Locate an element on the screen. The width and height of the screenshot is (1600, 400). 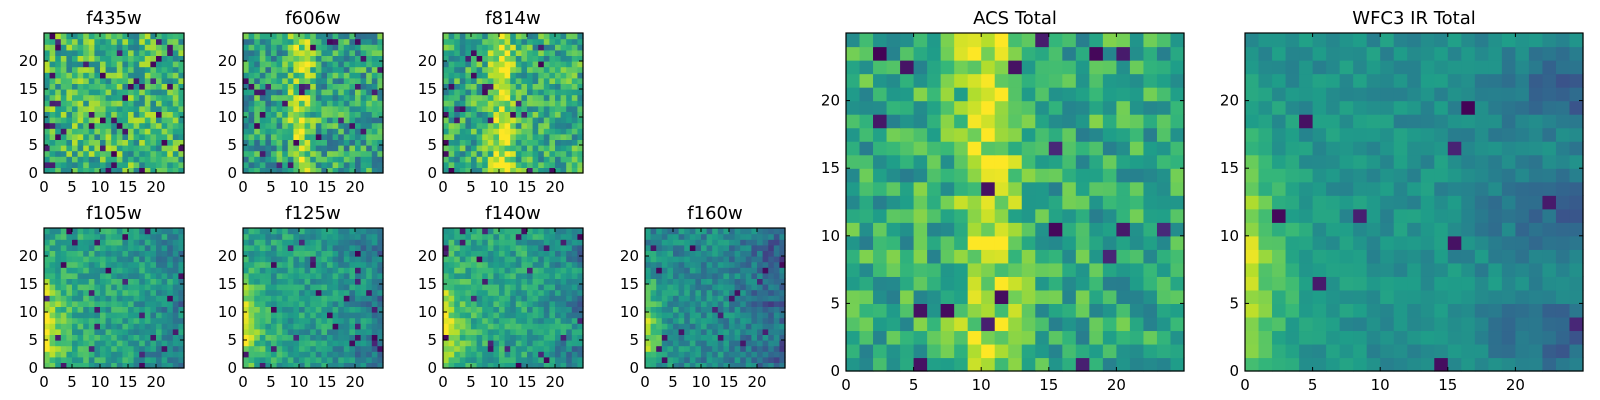
heatmap-cells is located at coordinates (114, 103).